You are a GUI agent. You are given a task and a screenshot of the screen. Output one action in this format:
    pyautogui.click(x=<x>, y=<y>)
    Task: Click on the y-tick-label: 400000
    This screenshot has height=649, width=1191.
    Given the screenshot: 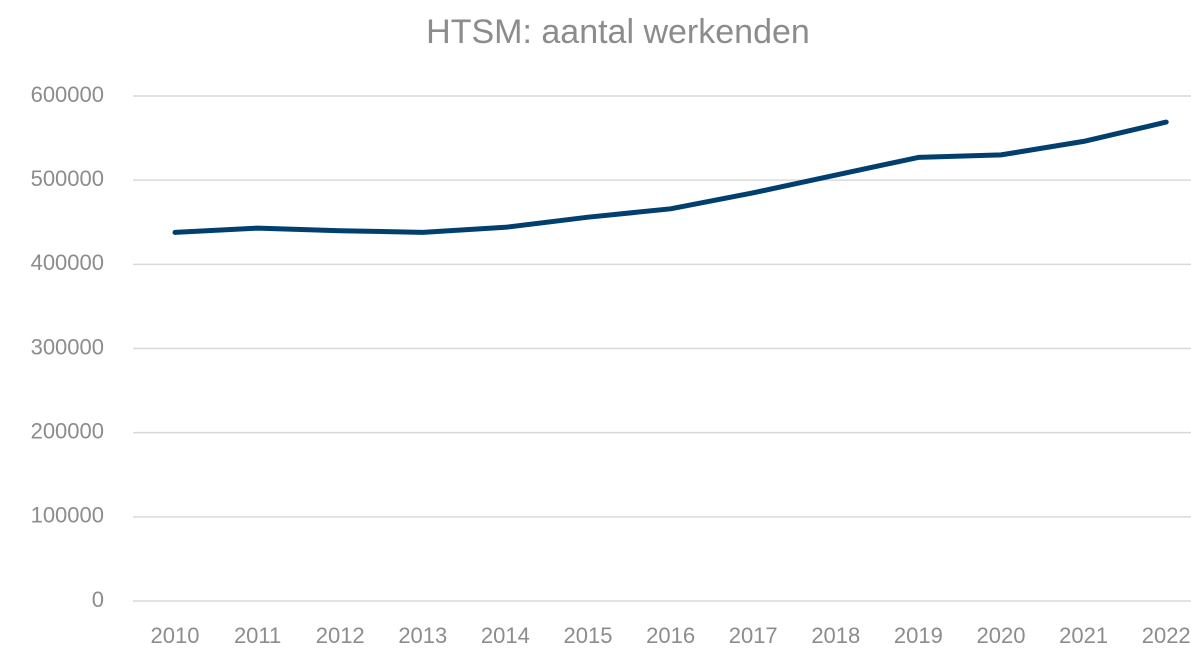 What is the action you would take?
    pyautogui.click(x=67, y=262)
    